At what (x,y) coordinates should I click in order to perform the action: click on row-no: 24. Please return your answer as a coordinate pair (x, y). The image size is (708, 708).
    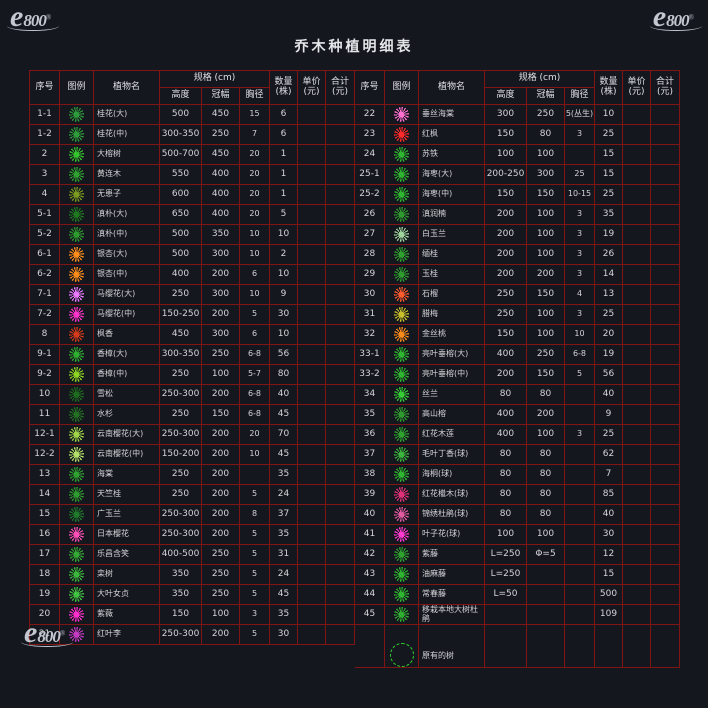
    Looking at the image, I should click on (370, 155).